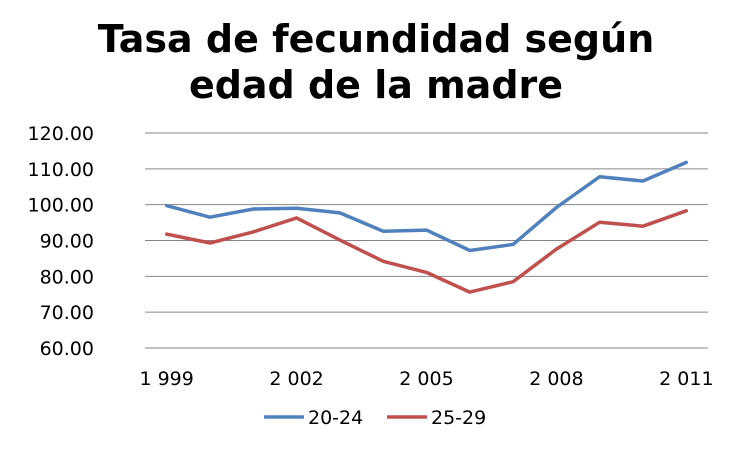 Image resolution: width=752 pixels, height=451 pixels. Describe the element at coordinates (61, 206) in the screenshot. I see `y-tick-label: 100.00` at that location.